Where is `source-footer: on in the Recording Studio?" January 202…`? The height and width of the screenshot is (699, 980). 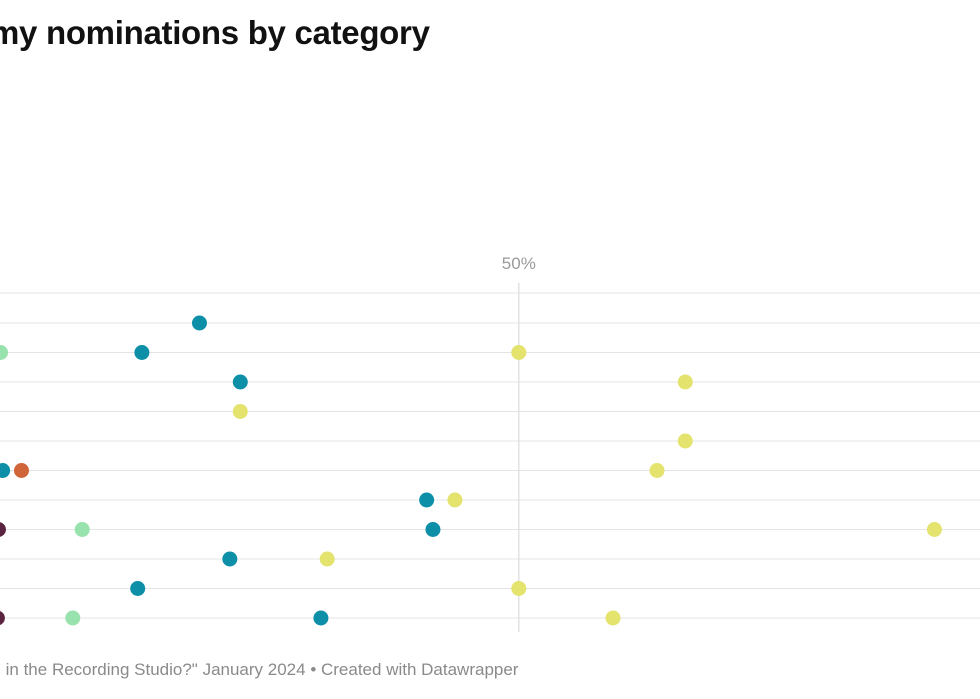 source-footer: on in the Recording Studio?" January 202… is located at coordinates (259, 669).